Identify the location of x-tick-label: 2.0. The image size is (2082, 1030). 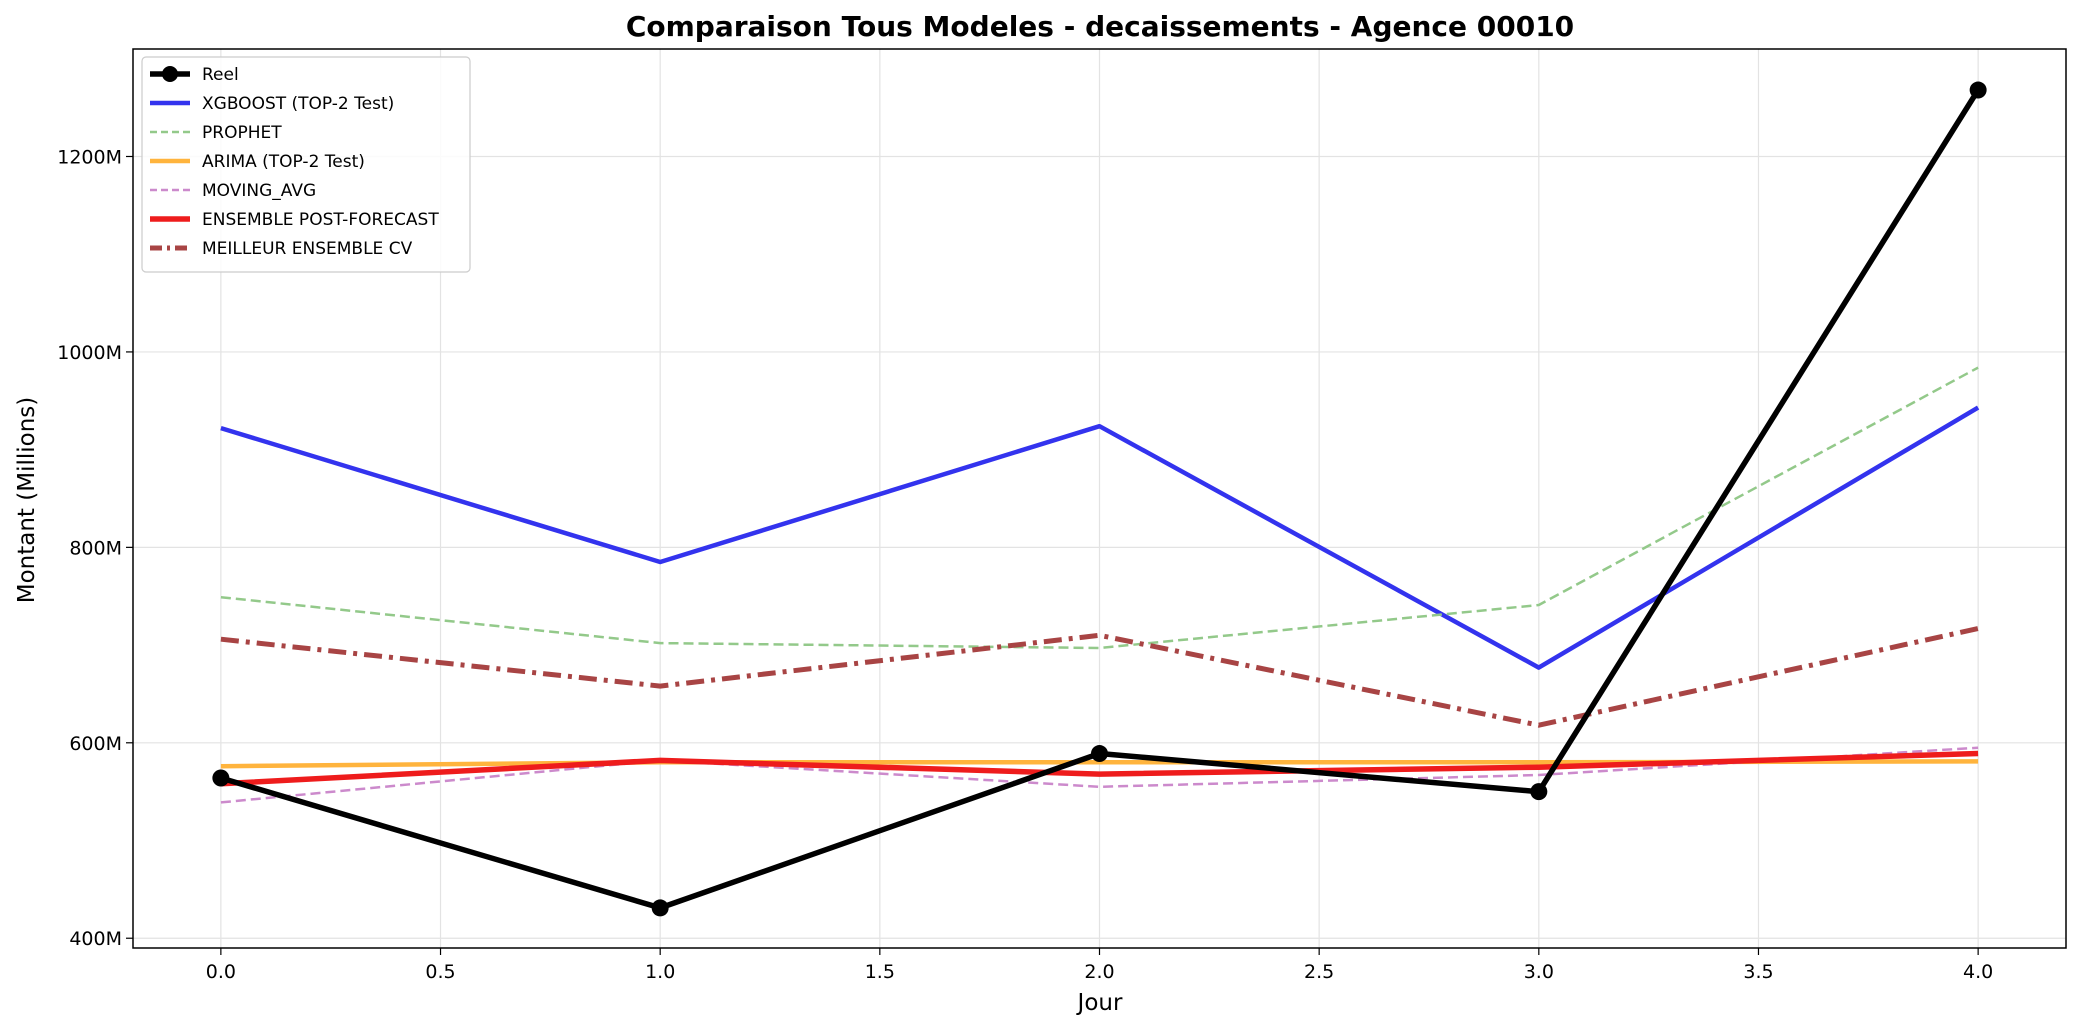
(1099, 972).